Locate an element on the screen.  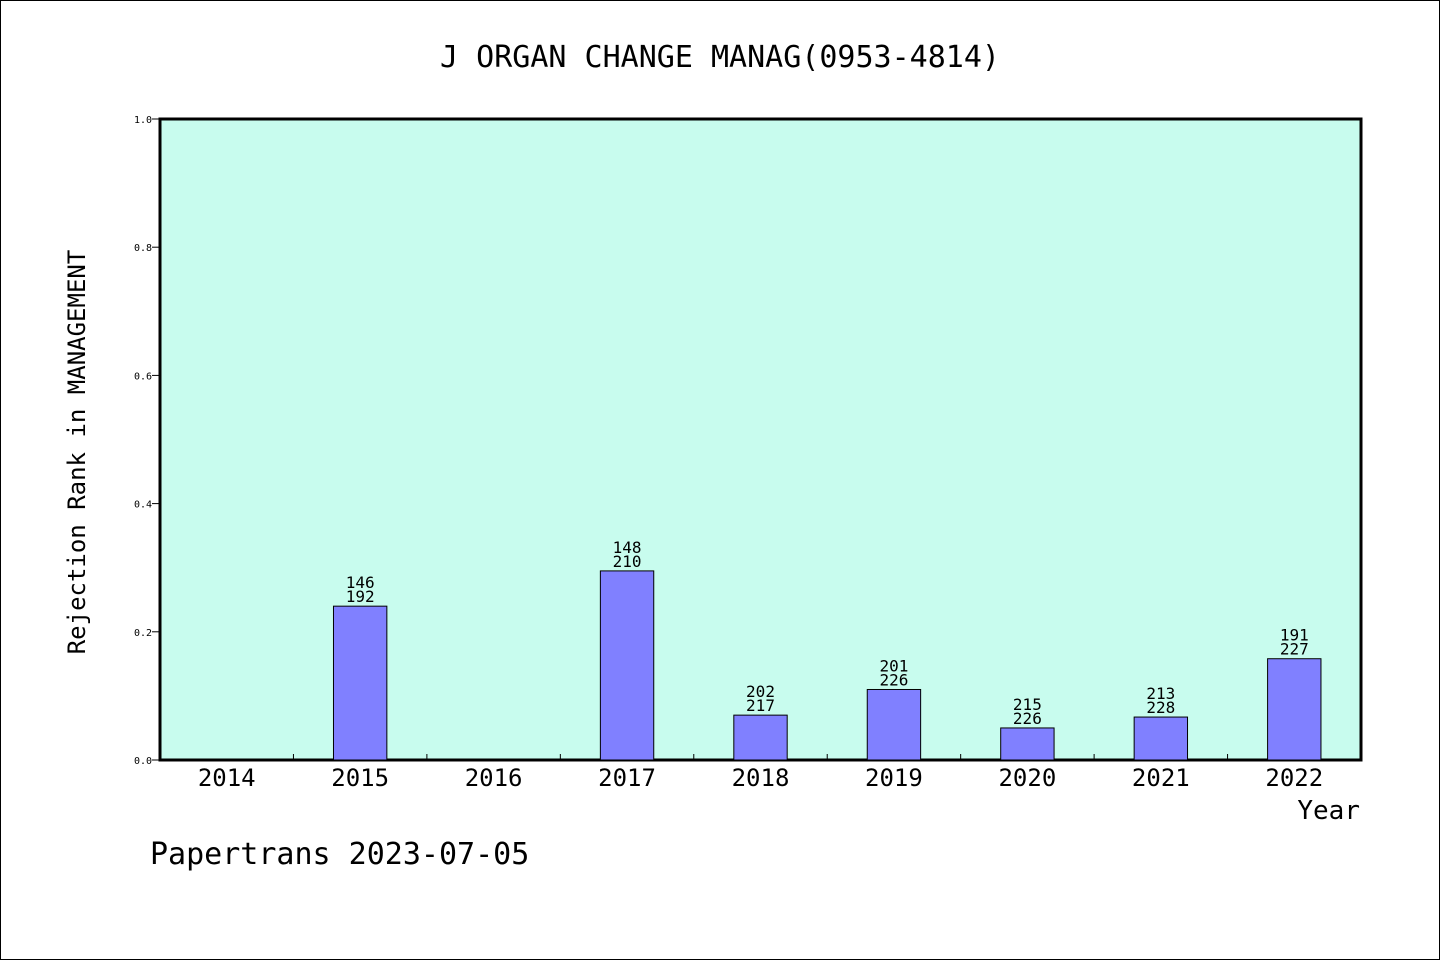
y-tick-label: 0.6 is located at coordinates (143, 376).